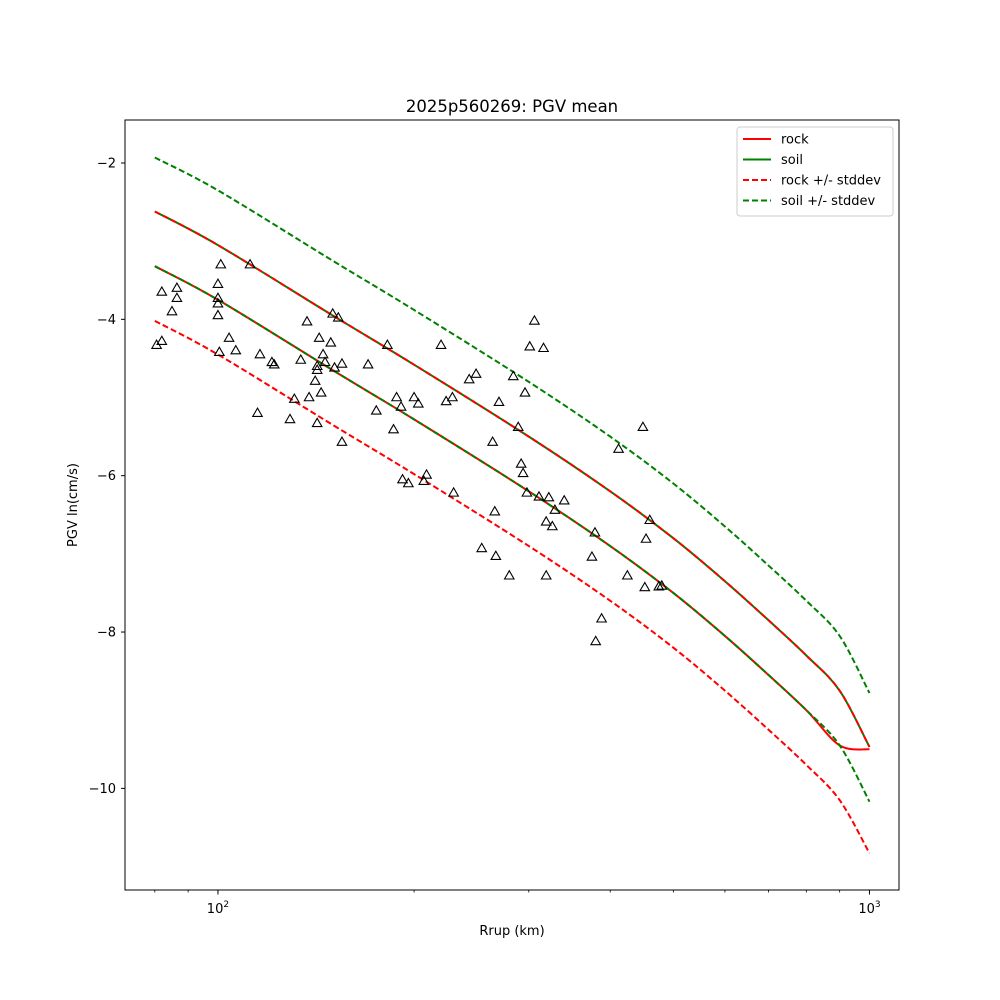  Describe the element at coordinates (106, 320) in the screenshot. I see `y-tick-label: −4` at that location.